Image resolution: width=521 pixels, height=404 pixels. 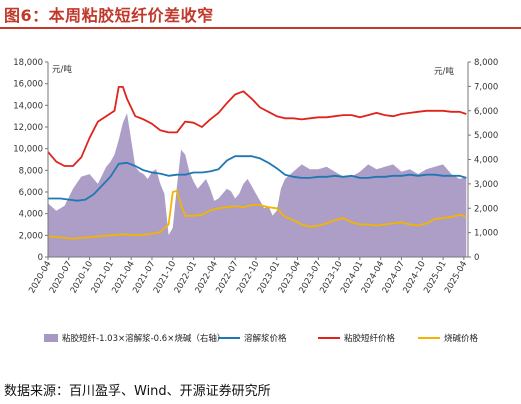 What do you see at coordinates (51, 338) in the screenshot?
I see `legend-swatch` at bounding box center [51, 338].